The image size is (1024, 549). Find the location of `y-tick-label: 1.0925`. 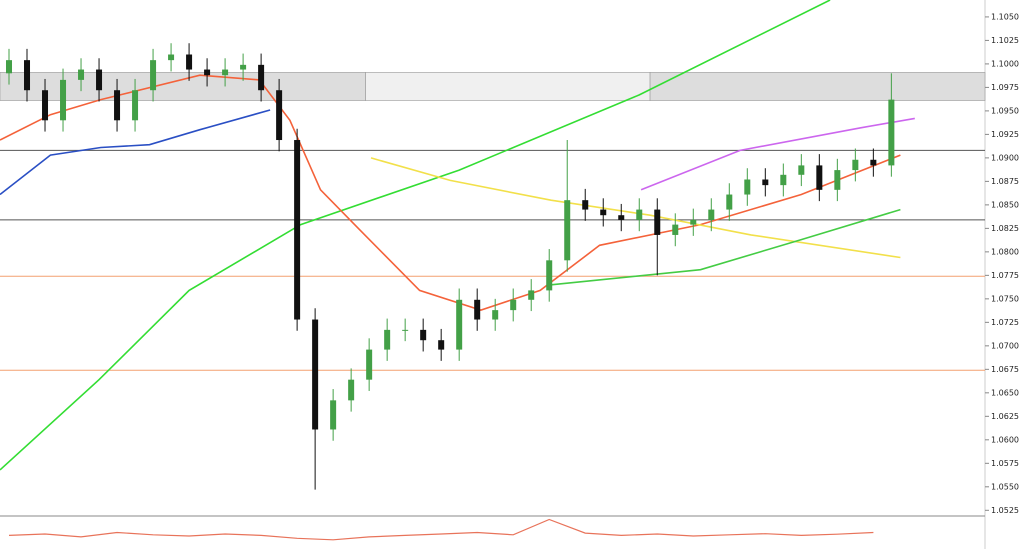

y-tick-label: 1.0925 is located at coordinates (1005, 134).